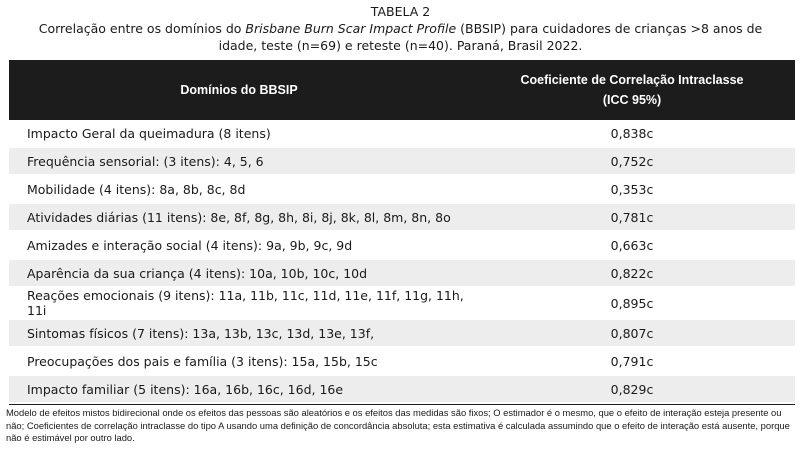  What do you see at coordinates (239, 161) in the screenshot?
I see `domain-cell: Frequência sensorial: (3 itens): 4, 5, 6` at bounding box center [239, 161].